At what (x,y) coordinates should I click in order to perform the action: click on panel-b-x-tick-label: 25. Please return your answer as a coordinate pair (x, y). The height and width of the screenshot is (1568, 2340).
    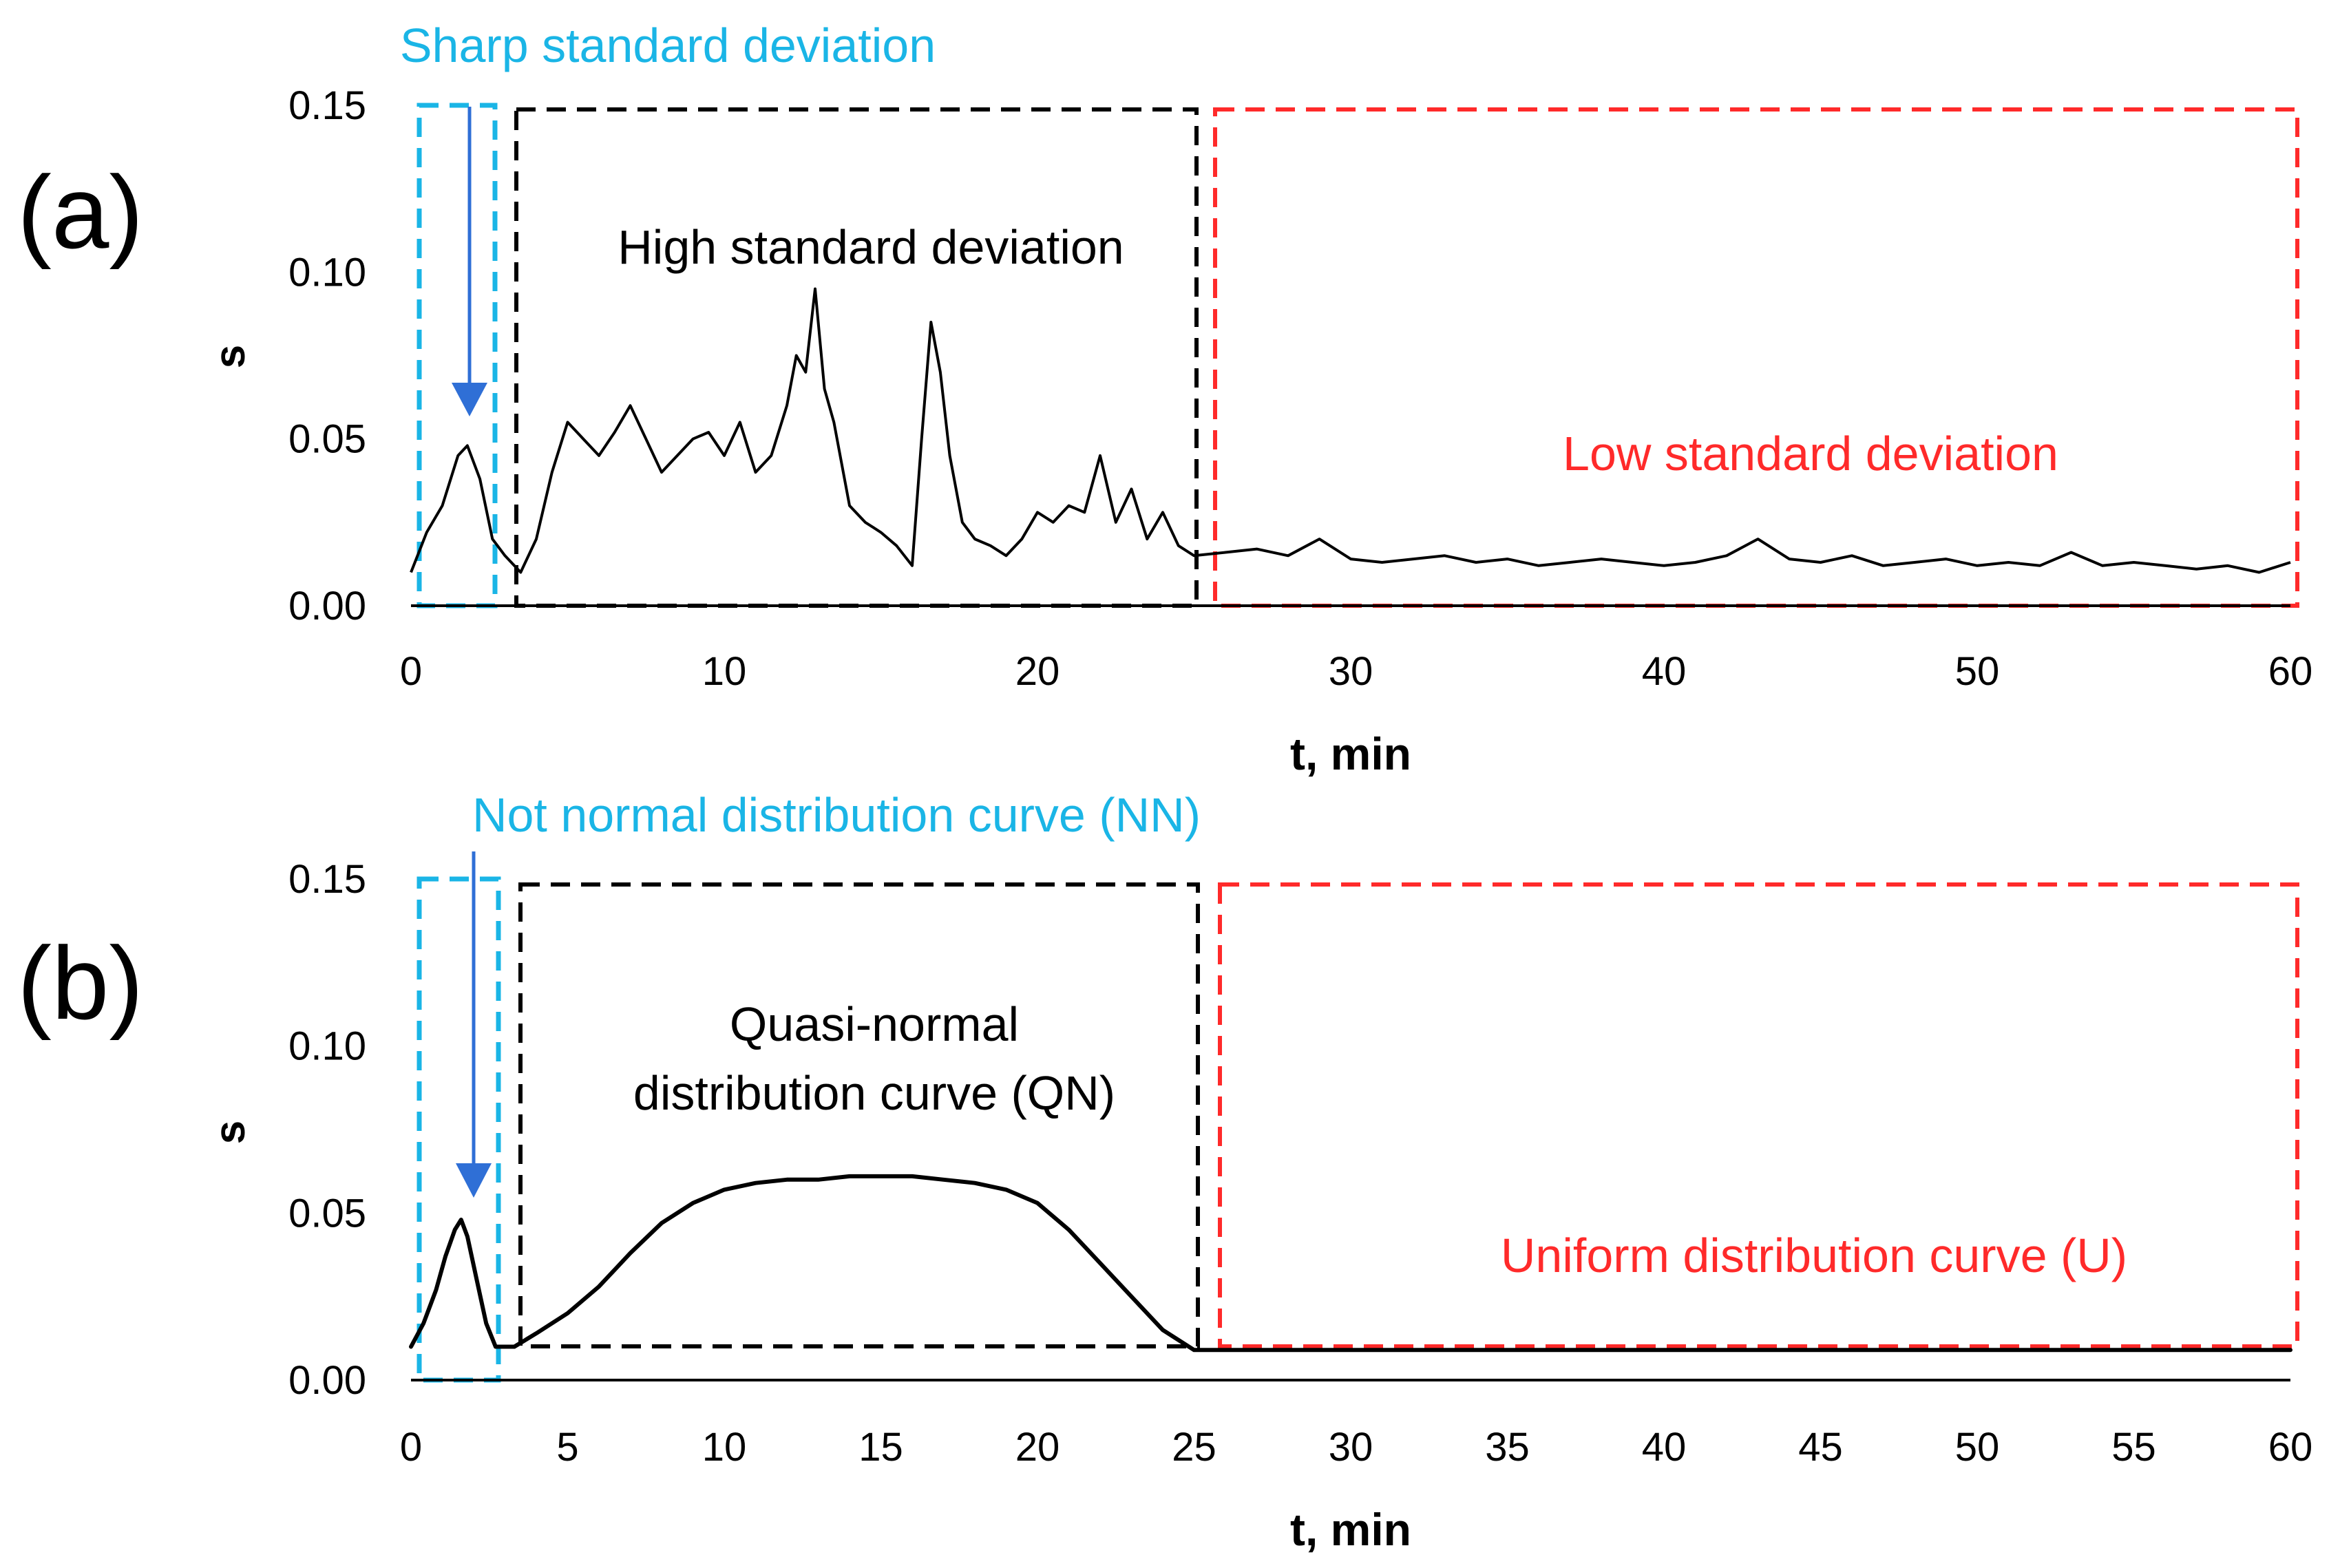
    Looking at the image, I should click on (1194, 1447).